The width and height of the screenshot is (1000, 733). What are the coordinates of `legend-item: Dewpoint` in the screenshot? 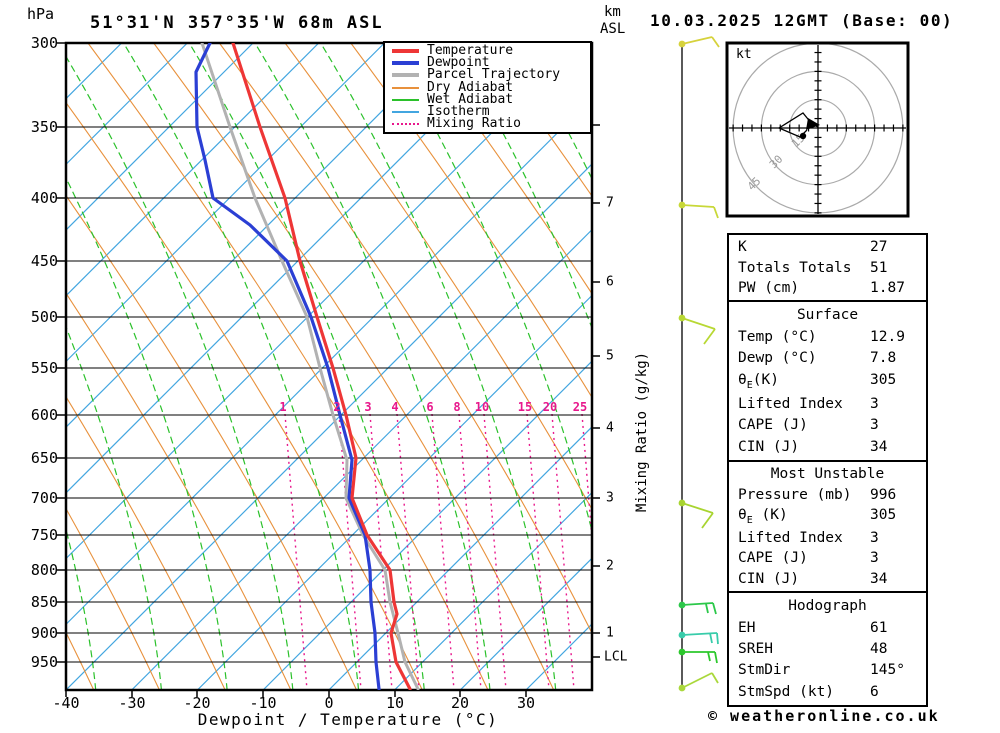 It's located at (491, 63).